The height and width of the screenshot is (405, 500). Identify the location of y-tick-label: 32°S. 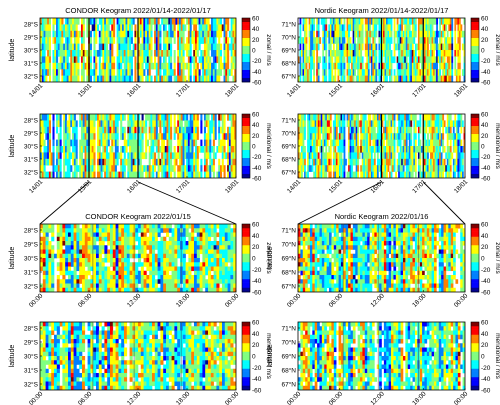
(31, 77).